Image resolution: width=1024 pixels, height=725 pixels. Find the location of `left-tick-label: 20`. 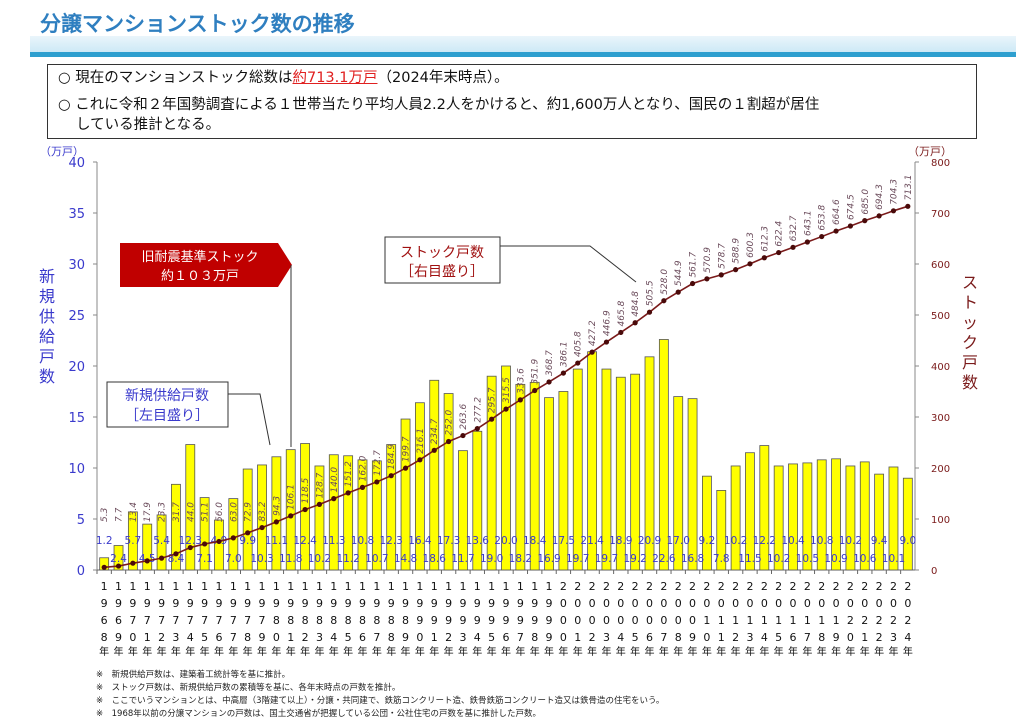

left-tick-label: 20 is located at coordinates (76, 367).